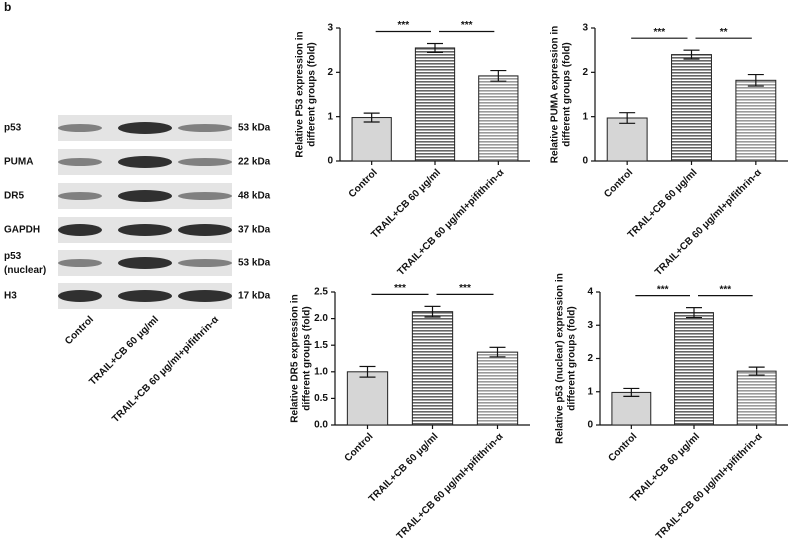  Describe the element at coordinates (321, 345) in the screenshot. I see `y-tick-label: 1.5` at that location.